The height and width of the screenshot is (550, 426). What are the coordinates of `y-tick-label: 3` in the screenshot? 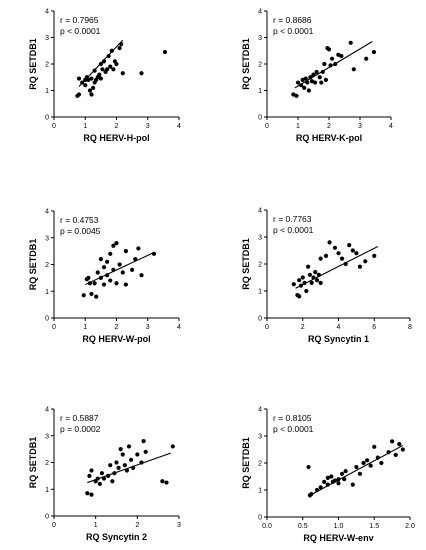 It's located at (47, 436).